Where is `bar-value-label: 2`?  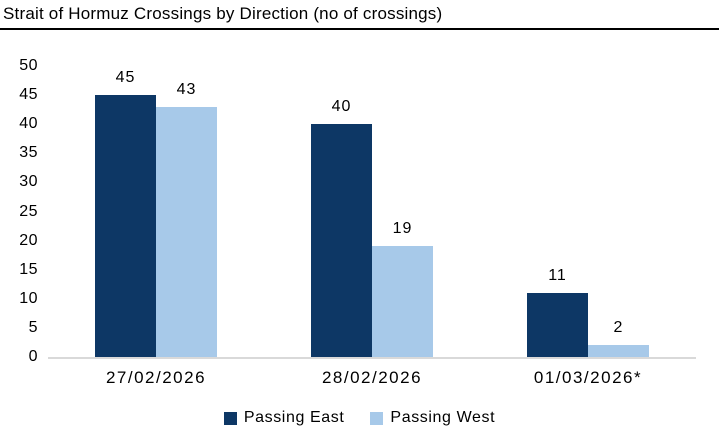
bar-value-label: 2 is located at coordinates (618, 327).